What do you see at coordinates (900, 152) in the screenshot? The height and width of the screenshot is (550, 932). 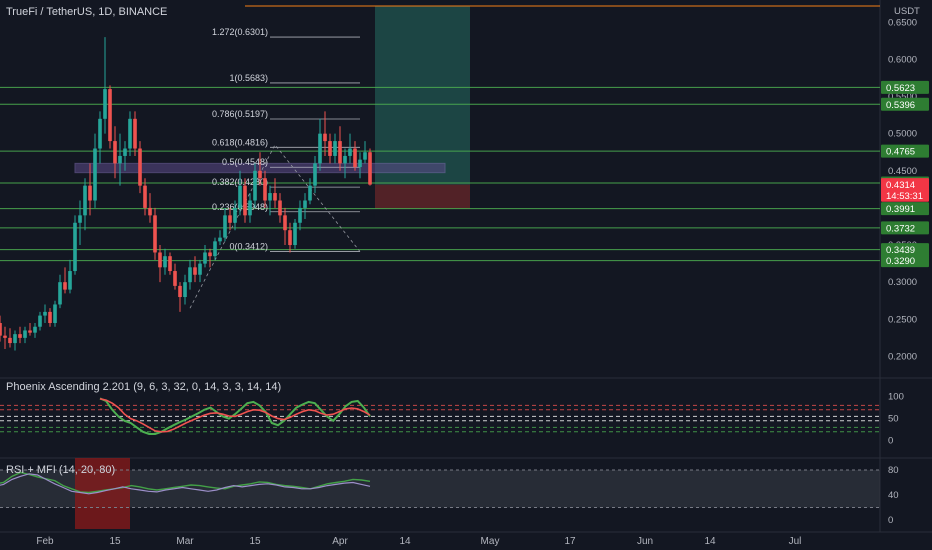 I see `price-label: 0.4765` at bounding box center [900, 152].